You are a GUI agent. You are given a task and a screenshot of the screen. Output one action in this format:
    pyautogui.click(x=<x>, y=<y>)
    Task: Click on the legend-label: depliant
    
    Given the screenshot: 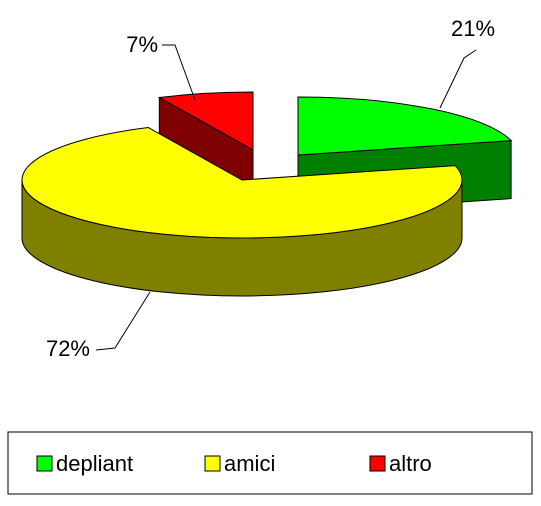 What is the action you would take?
    pyautogui.click(x=94, y=463)
    